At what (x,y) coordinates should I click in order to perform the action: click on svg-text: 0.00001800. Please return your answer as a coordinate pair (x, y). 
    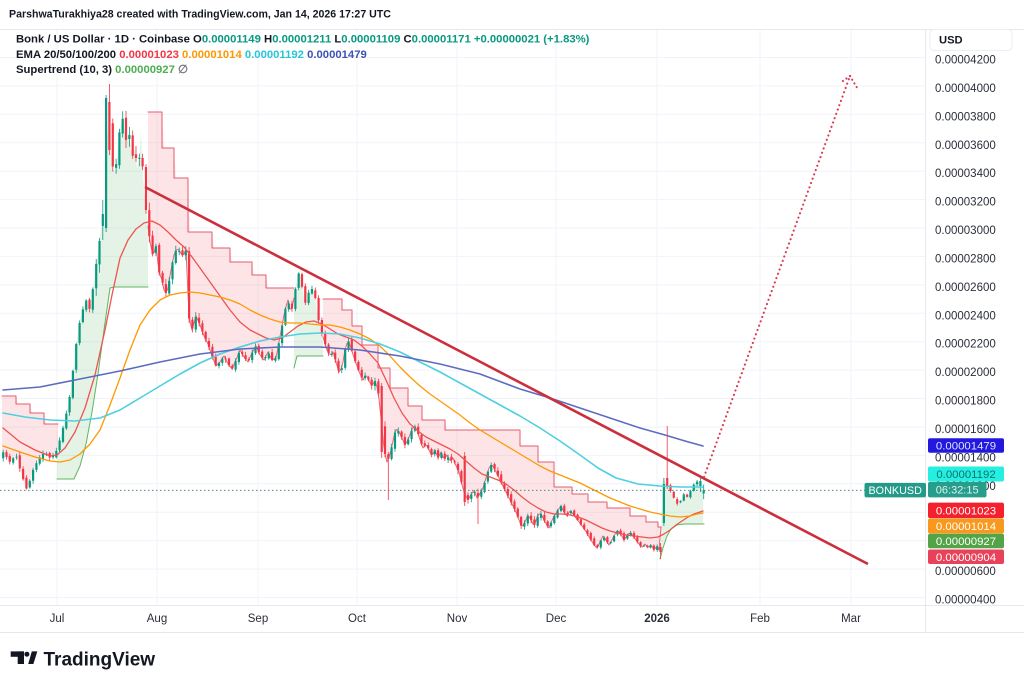
    Looking at the image, I should click on (965, 402).